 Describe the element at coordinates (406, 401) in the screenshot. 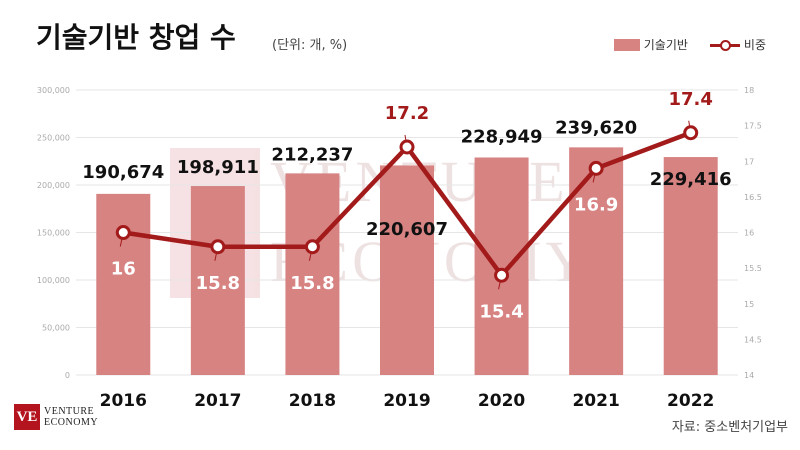

I see `x-tick-label: 2019` at that location.